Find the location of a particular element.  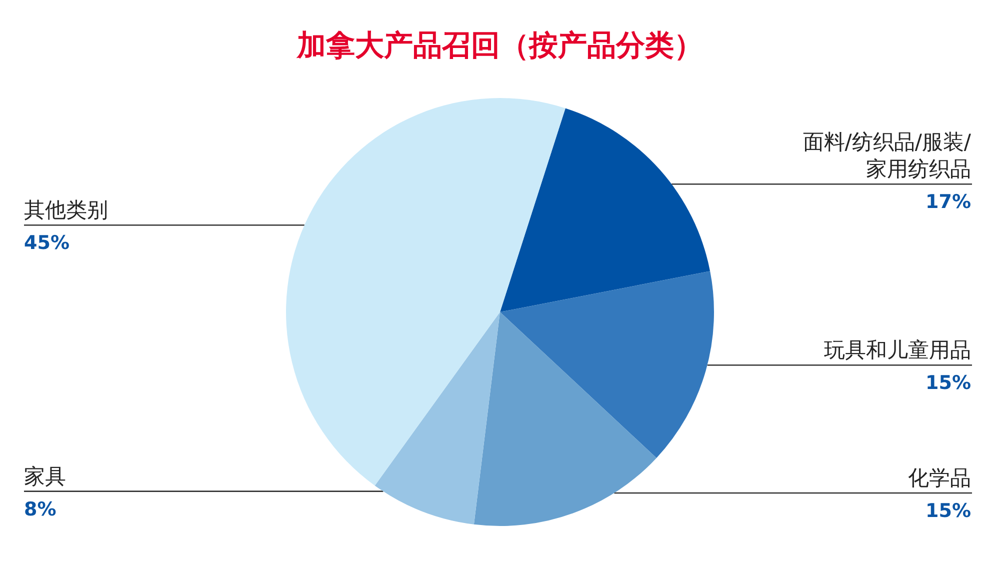

data-label: 17% is located at coordinates (948, 202).